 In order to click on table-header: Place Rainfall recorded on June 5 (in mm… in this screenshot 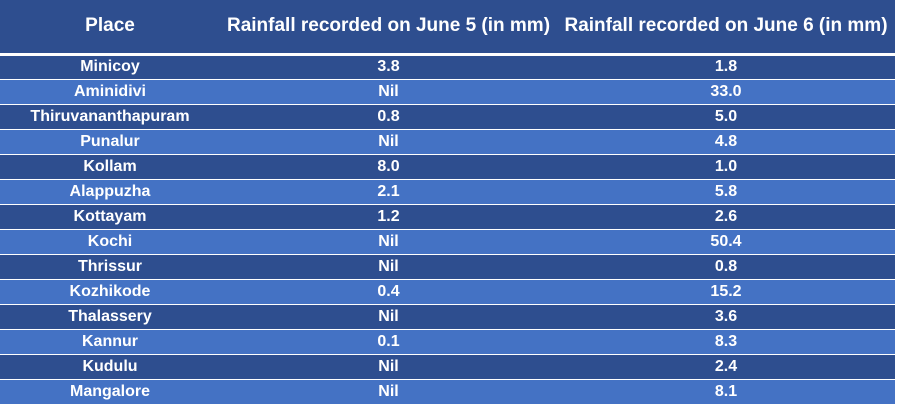, I will do `click(447, 28)`.